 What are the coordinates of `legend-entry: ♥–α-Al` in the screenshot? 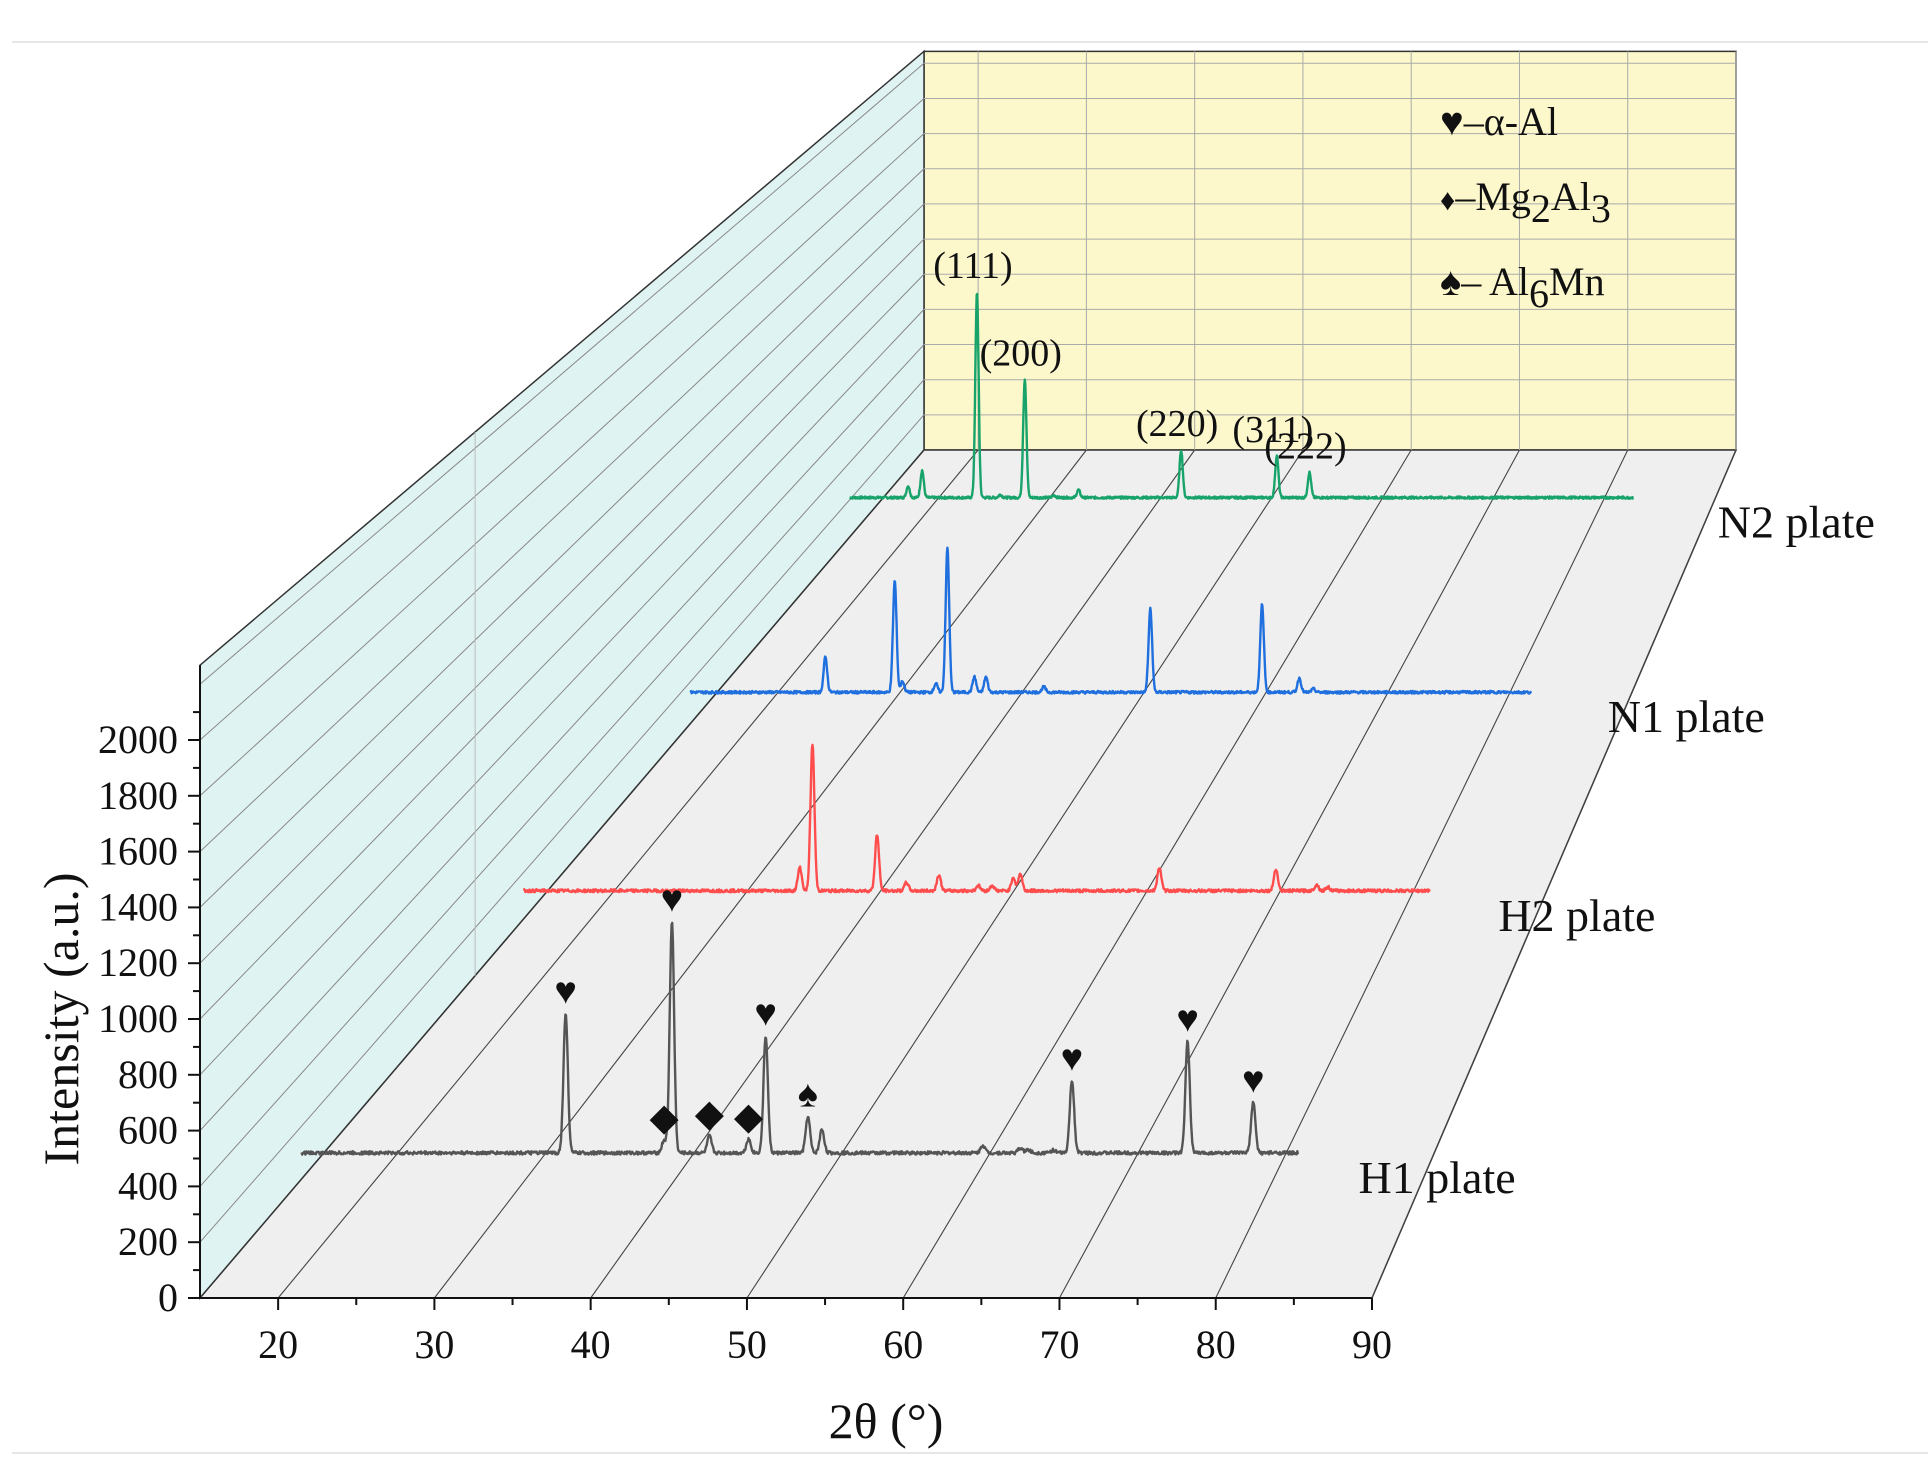 It's located at (1499, 121).